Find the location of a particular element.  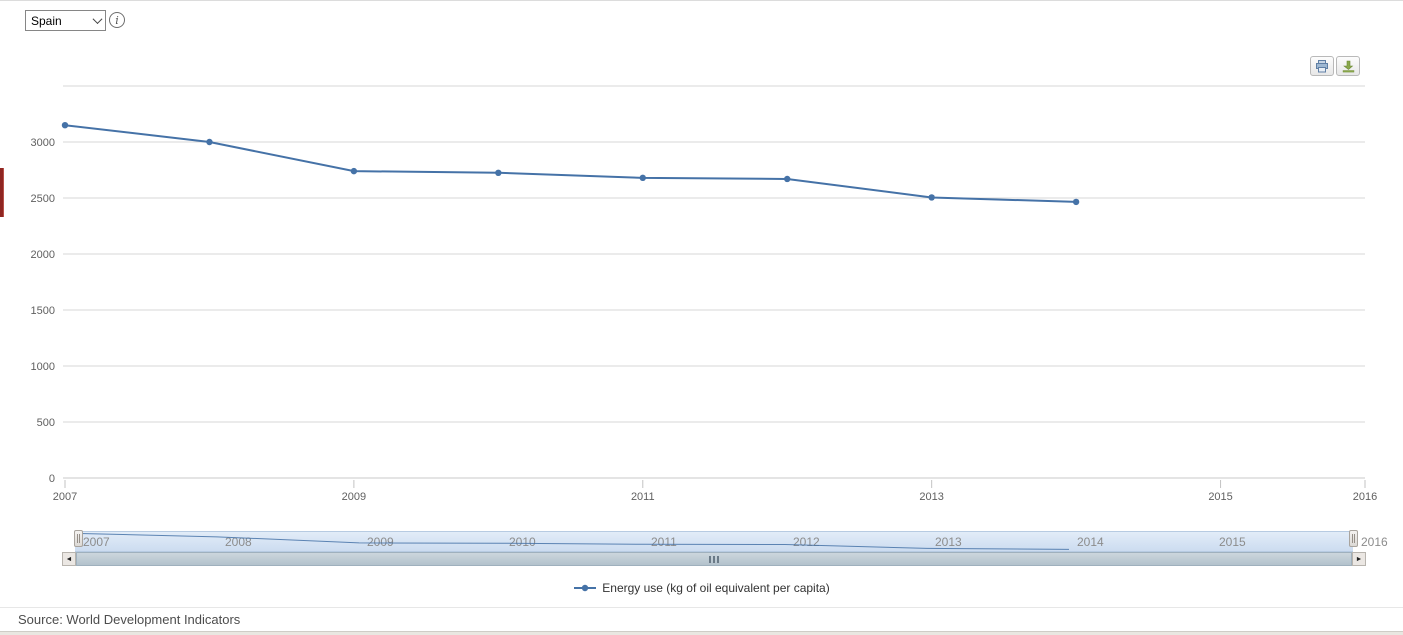

download-button is located at coordinates (1348, 66).